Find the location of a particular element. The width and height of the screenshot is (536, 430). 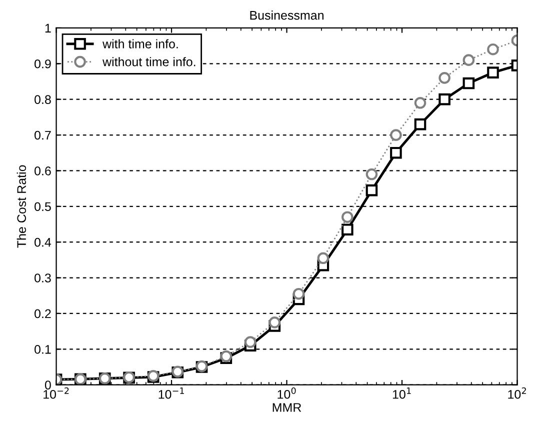

x-tick-label: 10$^{0}$ is located at coordinates (287, 393).